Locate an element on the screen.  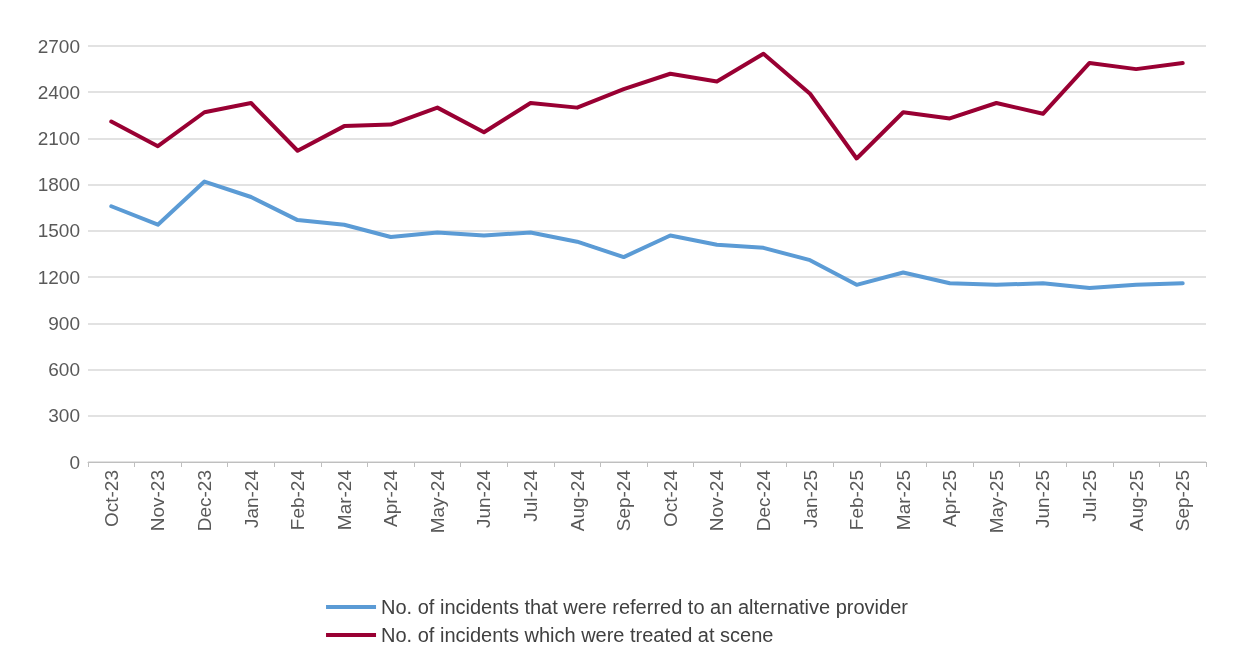
x-tick-label: Nov-23 is located at coordinates (158, 501).